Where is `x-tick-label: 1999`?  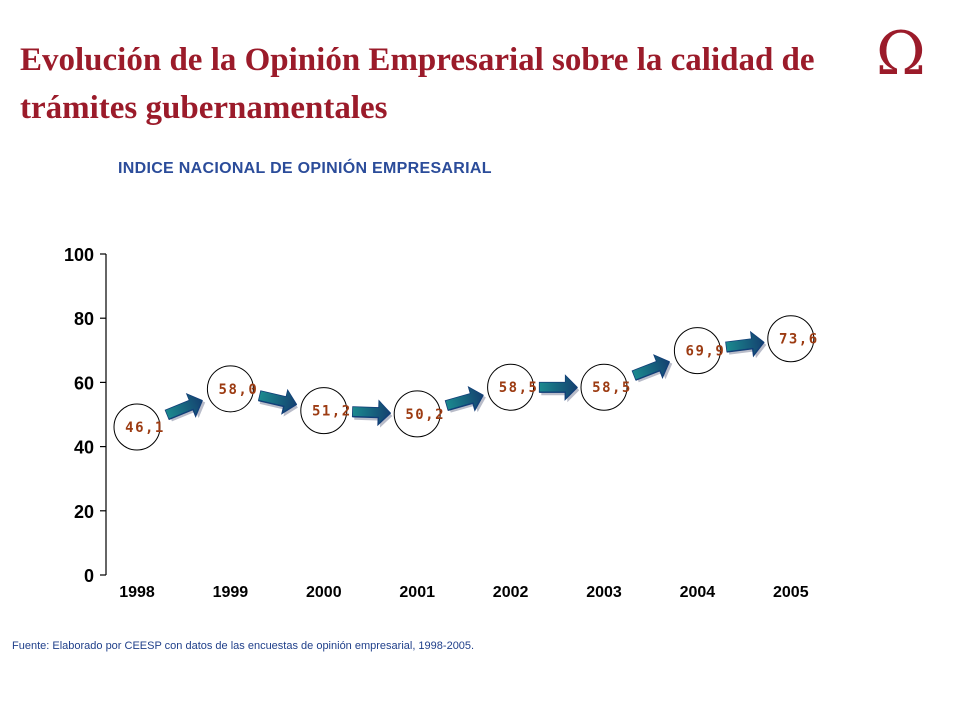
x-tick-label: 1999 is located at coordinates (231, 592).